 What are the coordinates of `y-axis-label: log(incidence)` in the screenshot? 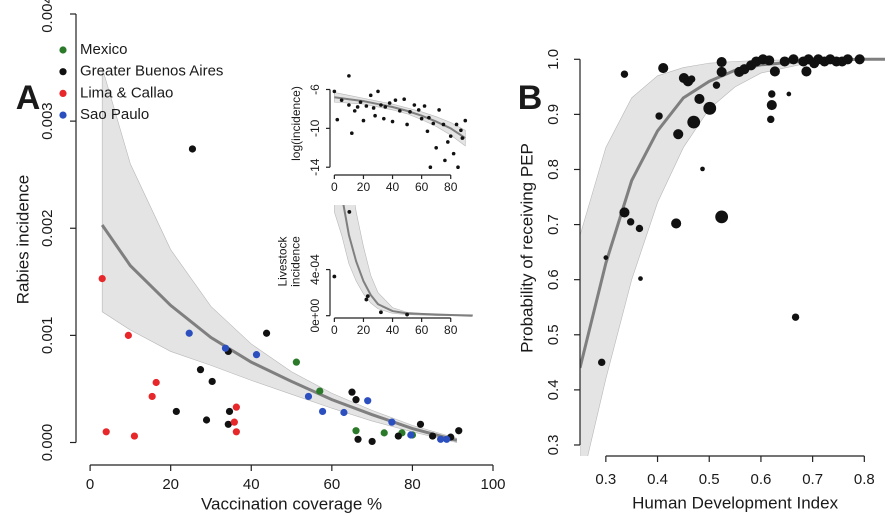 It's located at (296, 123).